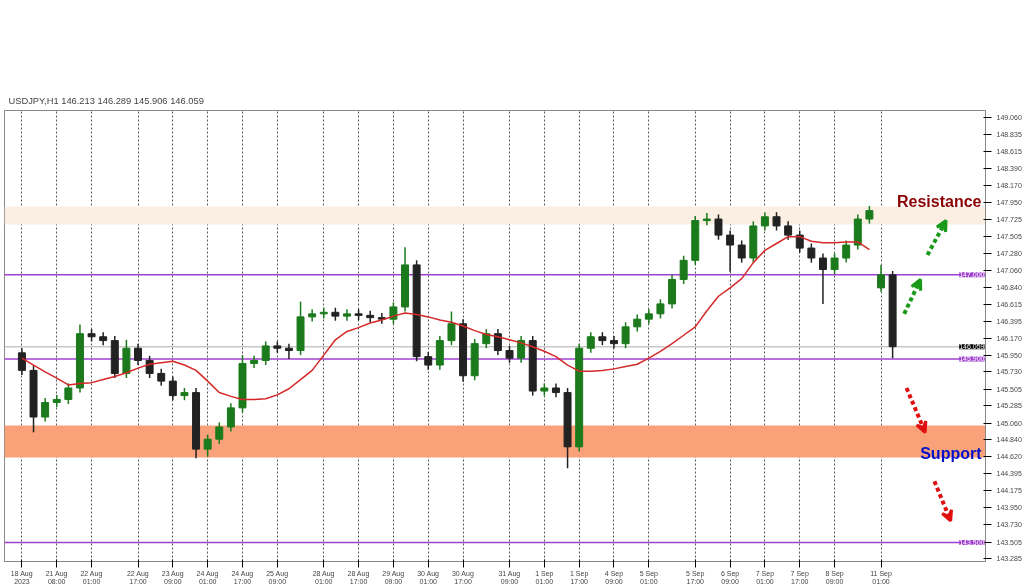 This screenshot has height=587, width=1024. I want to click on band-label: Support, so click(951, 453).